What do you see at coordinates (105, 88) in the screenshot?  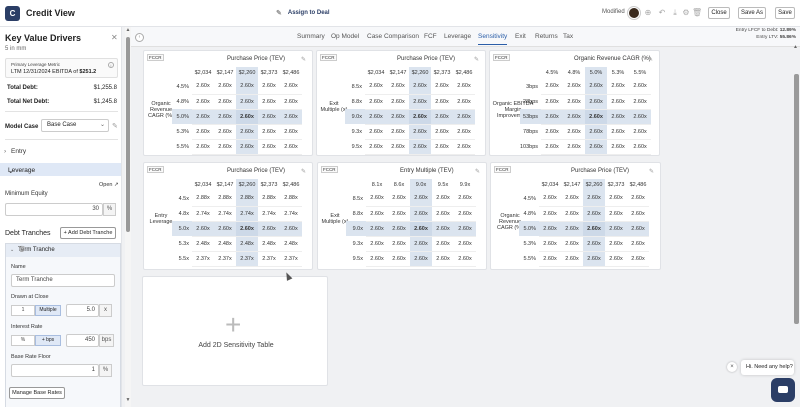 I see `total-debt-value: $1,255.8` at bounding box center [105, 88].